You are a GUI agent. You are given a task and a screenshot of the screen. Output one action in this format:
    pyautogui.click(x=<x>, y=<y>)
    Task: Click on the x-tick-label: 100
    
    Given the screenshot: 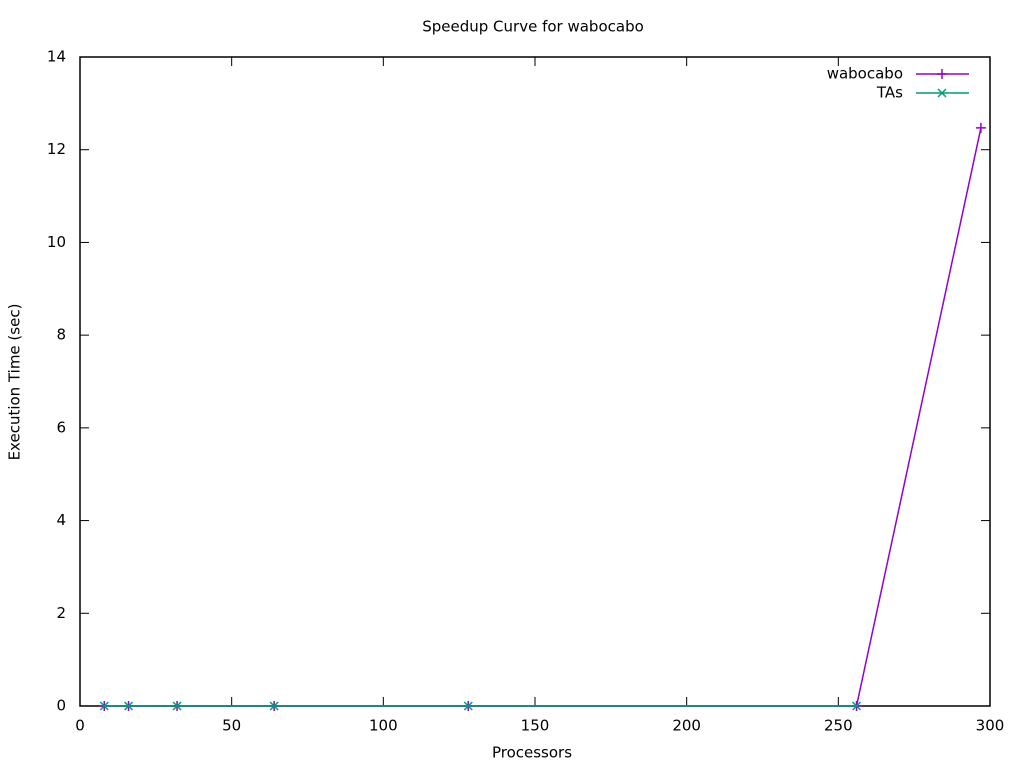 What is the action you would take?
    pyautogui.click(x=383, y=726)
    